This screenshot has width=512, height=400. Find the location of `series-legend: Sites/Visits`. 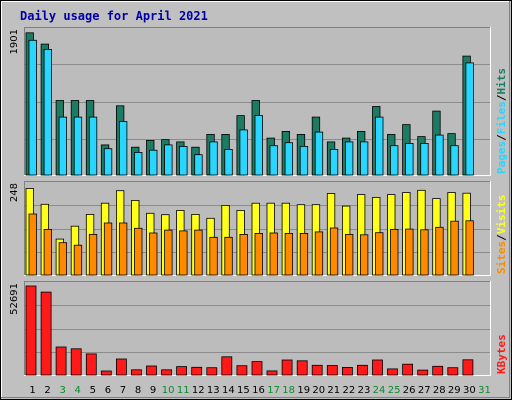

series-legend: Sites/Visits is located at coordinates (501, 235).